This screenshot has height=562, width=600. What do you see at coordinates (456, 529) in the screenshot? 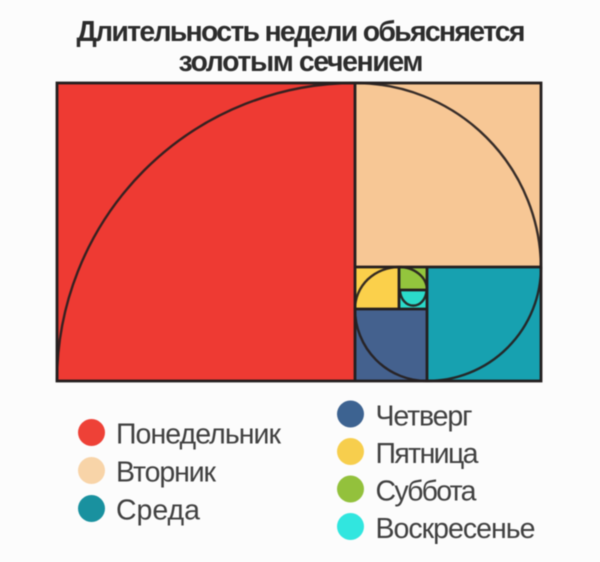
I see `svg-text: Воскресенье` at bounding box center [456, 529].